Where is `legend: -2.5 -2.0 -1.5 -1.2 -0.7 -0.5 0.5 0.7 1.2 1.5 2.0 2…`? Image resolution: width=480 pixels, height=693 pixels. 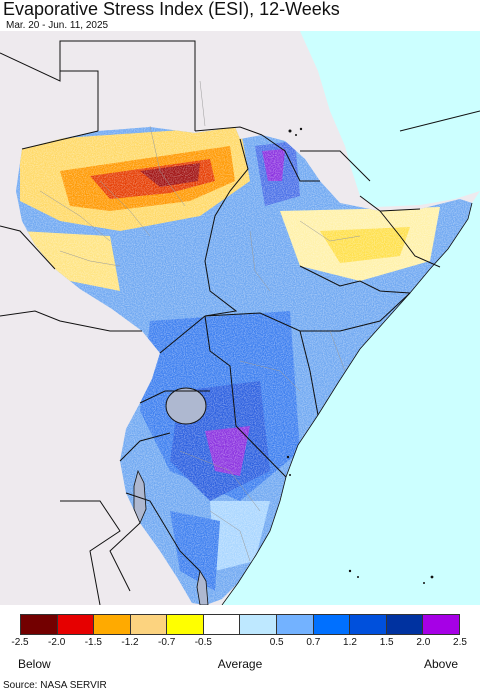
legend: -2.5 -2.0 -1.5 -1.2 -0.7 -0.5 0.5 0.7 1.2 1.5 2.0 2… is located at coordinates (240, 642).